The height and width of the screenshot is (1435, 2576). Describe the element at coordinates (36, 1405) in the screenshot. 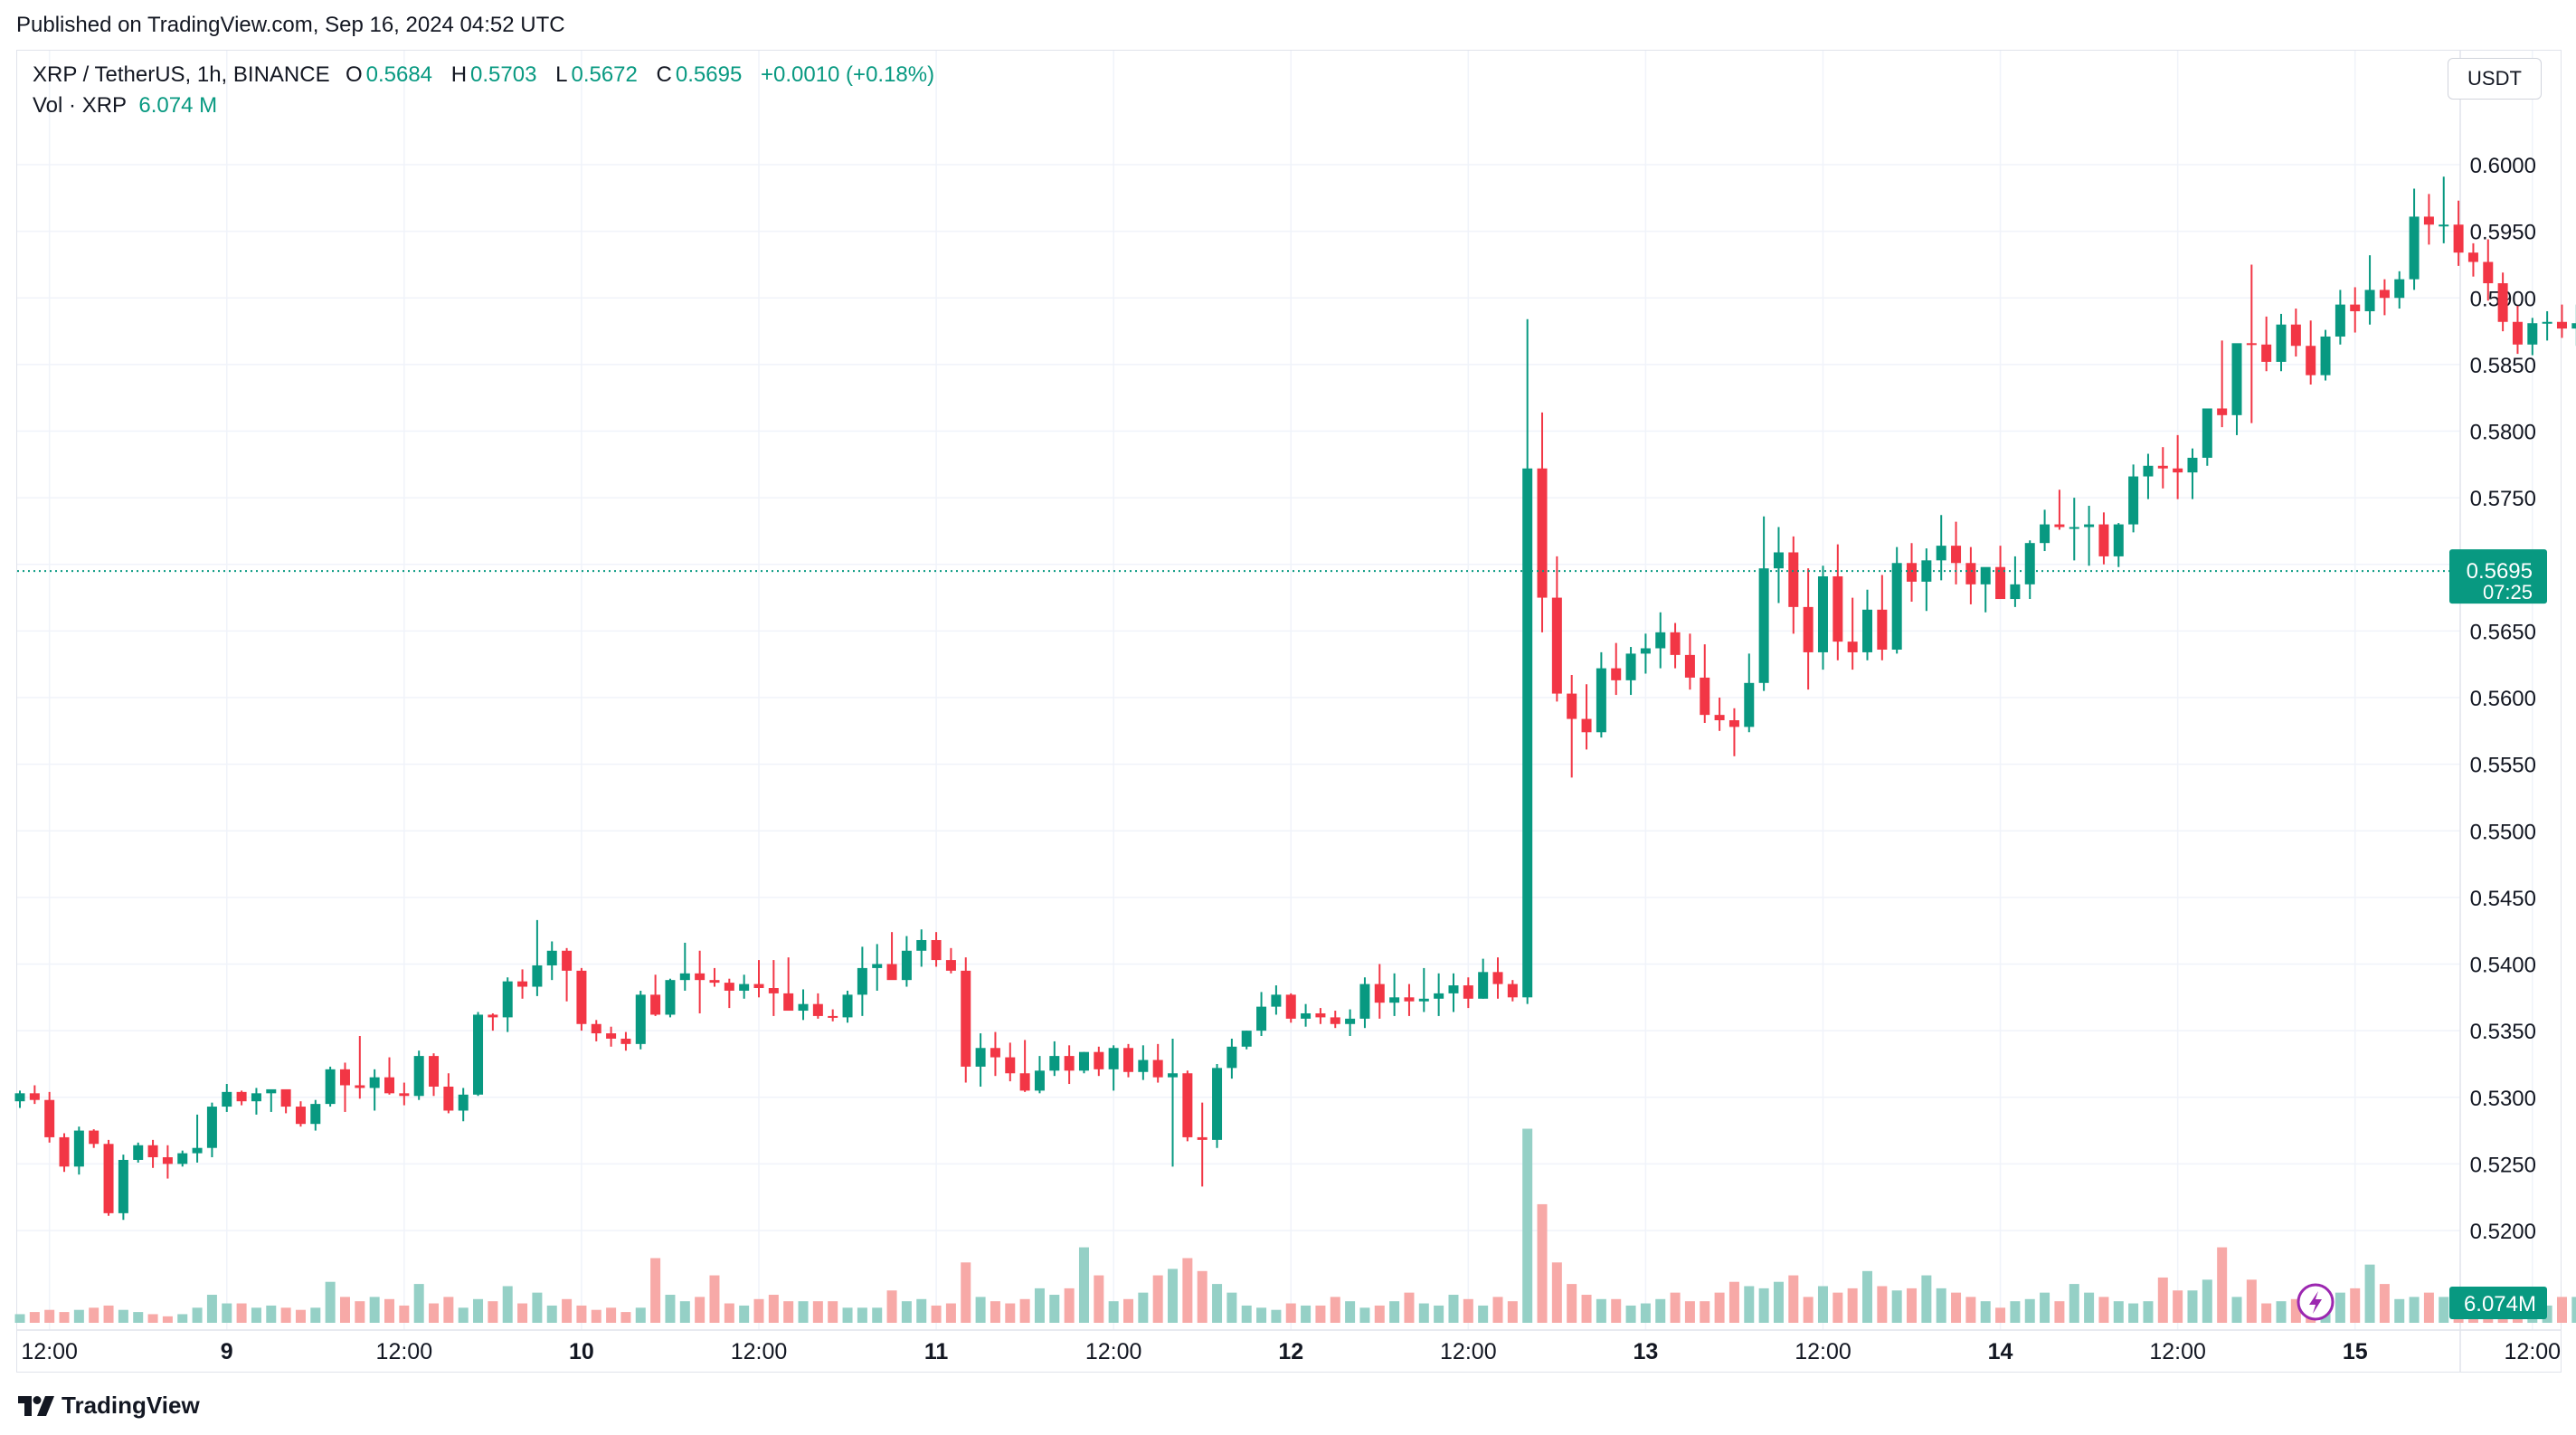

I see `tradingview-logo-icon` at that location.